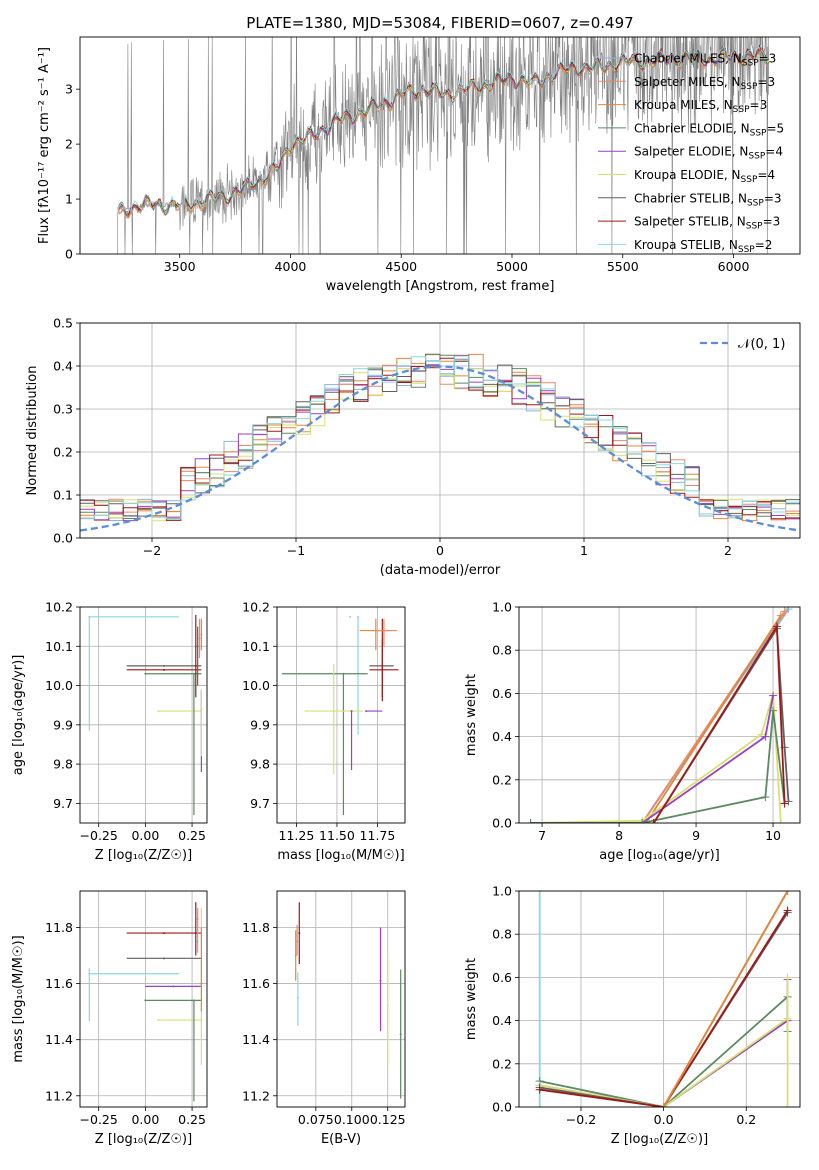 Image resolution: width=819 pixels, height=1170 pixels. What do you see at coordinates (659, 1139) in the screenshot?
I see `x-axis-label: Z [log₁₀(Z/Z☉)]` at bounding box center [659, 1139].